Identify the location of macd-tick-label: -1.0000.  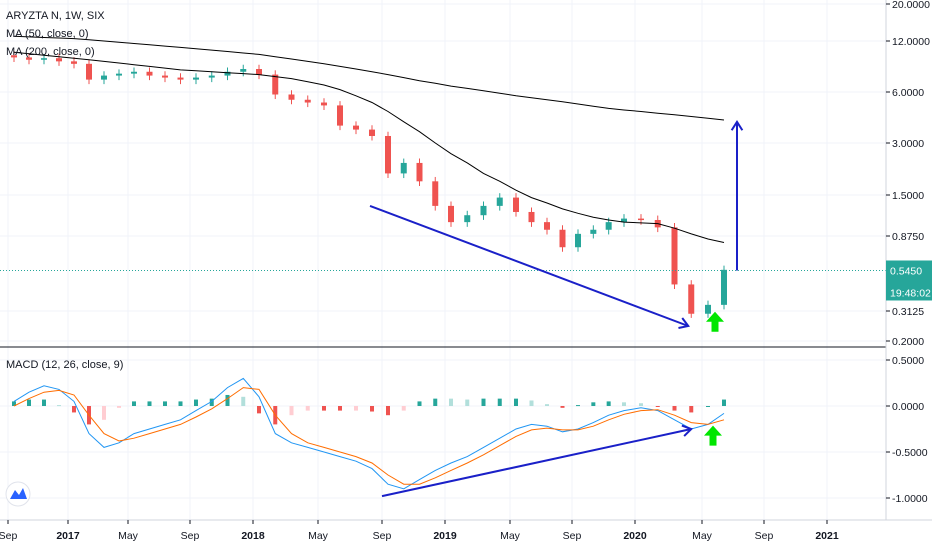
(910, 499).